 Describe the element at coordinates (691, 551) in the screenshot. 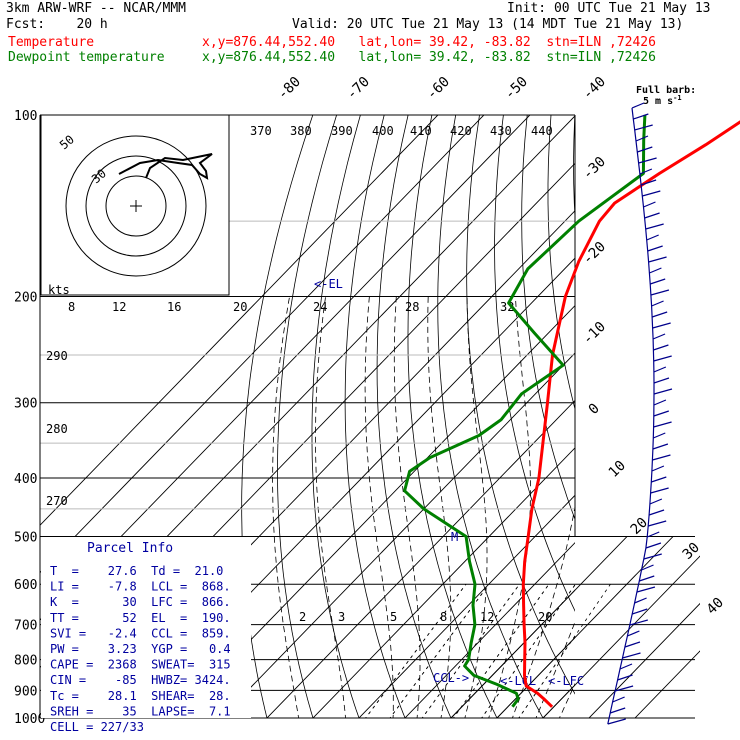

I see `isotherm-label-30: 30` at that location.